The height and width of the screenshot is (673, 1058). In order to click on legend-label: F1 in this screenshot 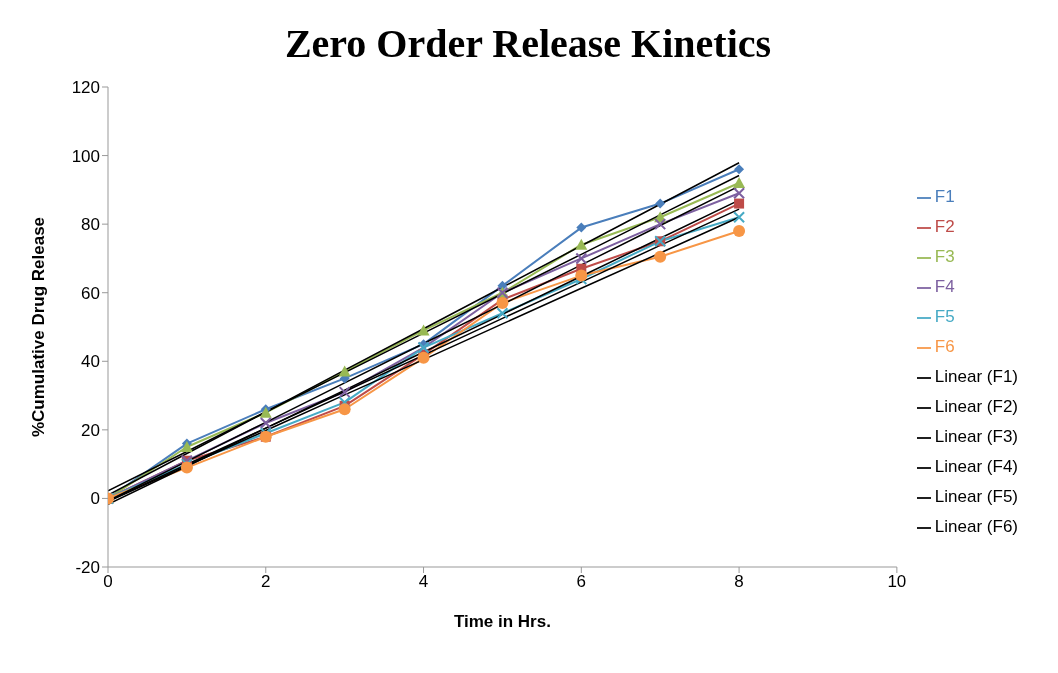, I will do `click(944, 196)`.